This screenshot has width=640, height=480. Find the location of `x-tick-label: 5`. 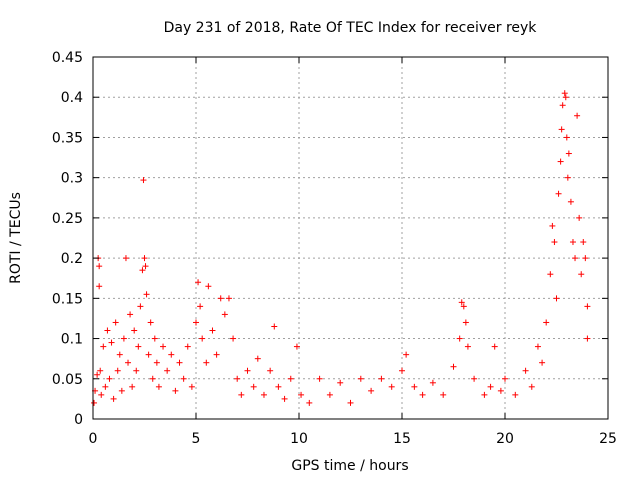

x-tick-label: 5 is located at coordinates (196, 439).